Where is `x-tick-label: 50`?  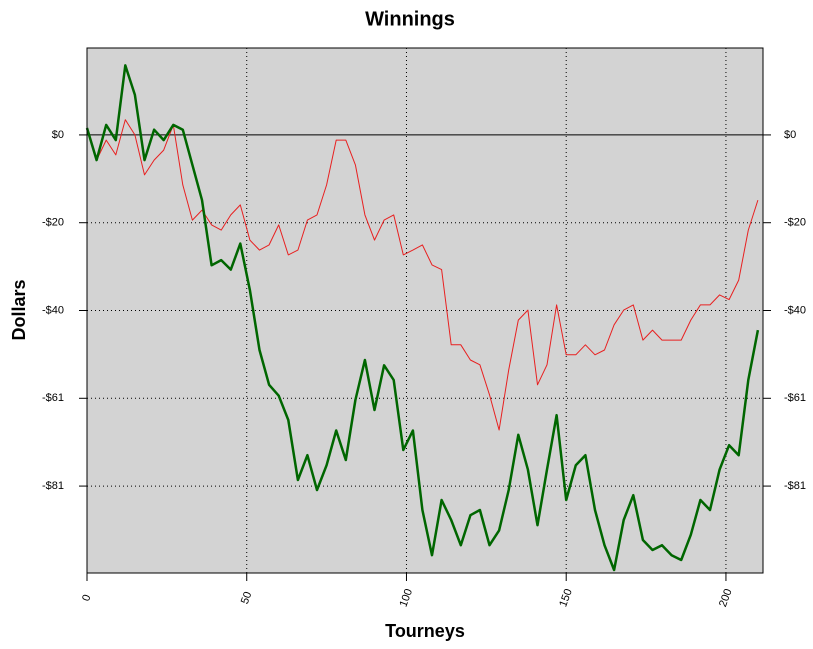 x-tick-label: 50 is located at coordinates (246, 598).